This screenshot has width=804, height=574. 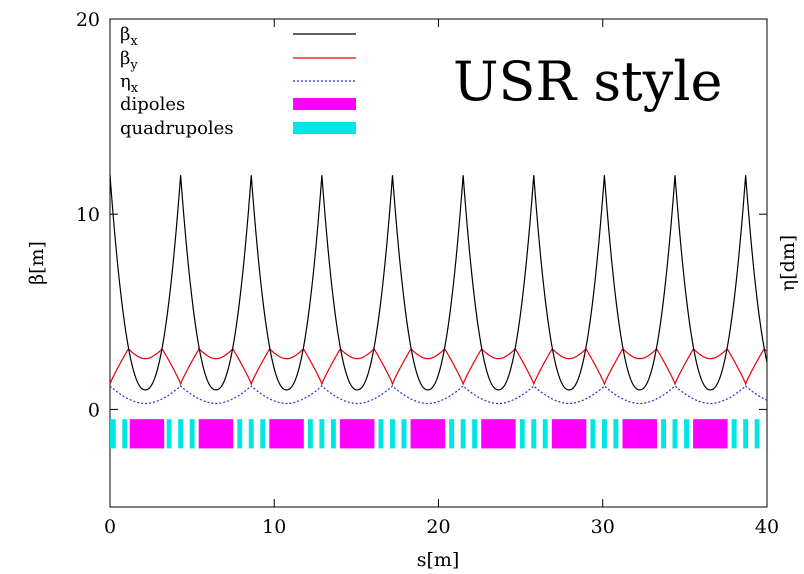 I want to click on legend-label: quadrupoles, so click(x=177, y=128).